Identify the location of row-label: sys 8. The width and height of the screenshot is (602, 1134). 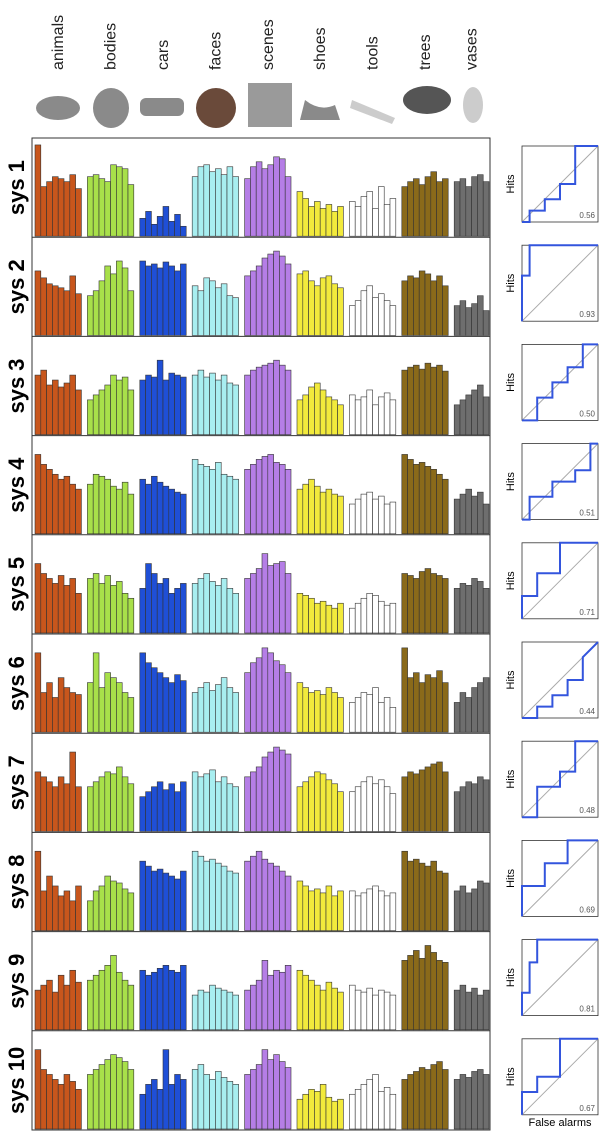
(16, 881).